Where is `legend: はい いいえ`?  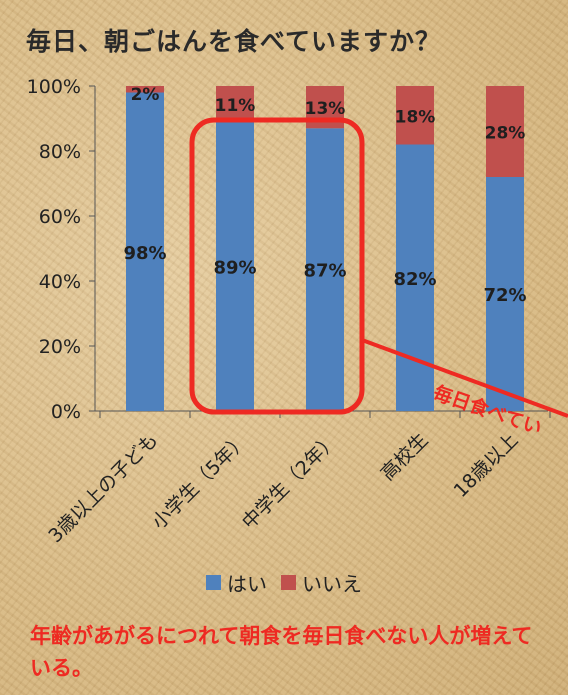 legend: はい いいえ is located at coordinates (284, 582).